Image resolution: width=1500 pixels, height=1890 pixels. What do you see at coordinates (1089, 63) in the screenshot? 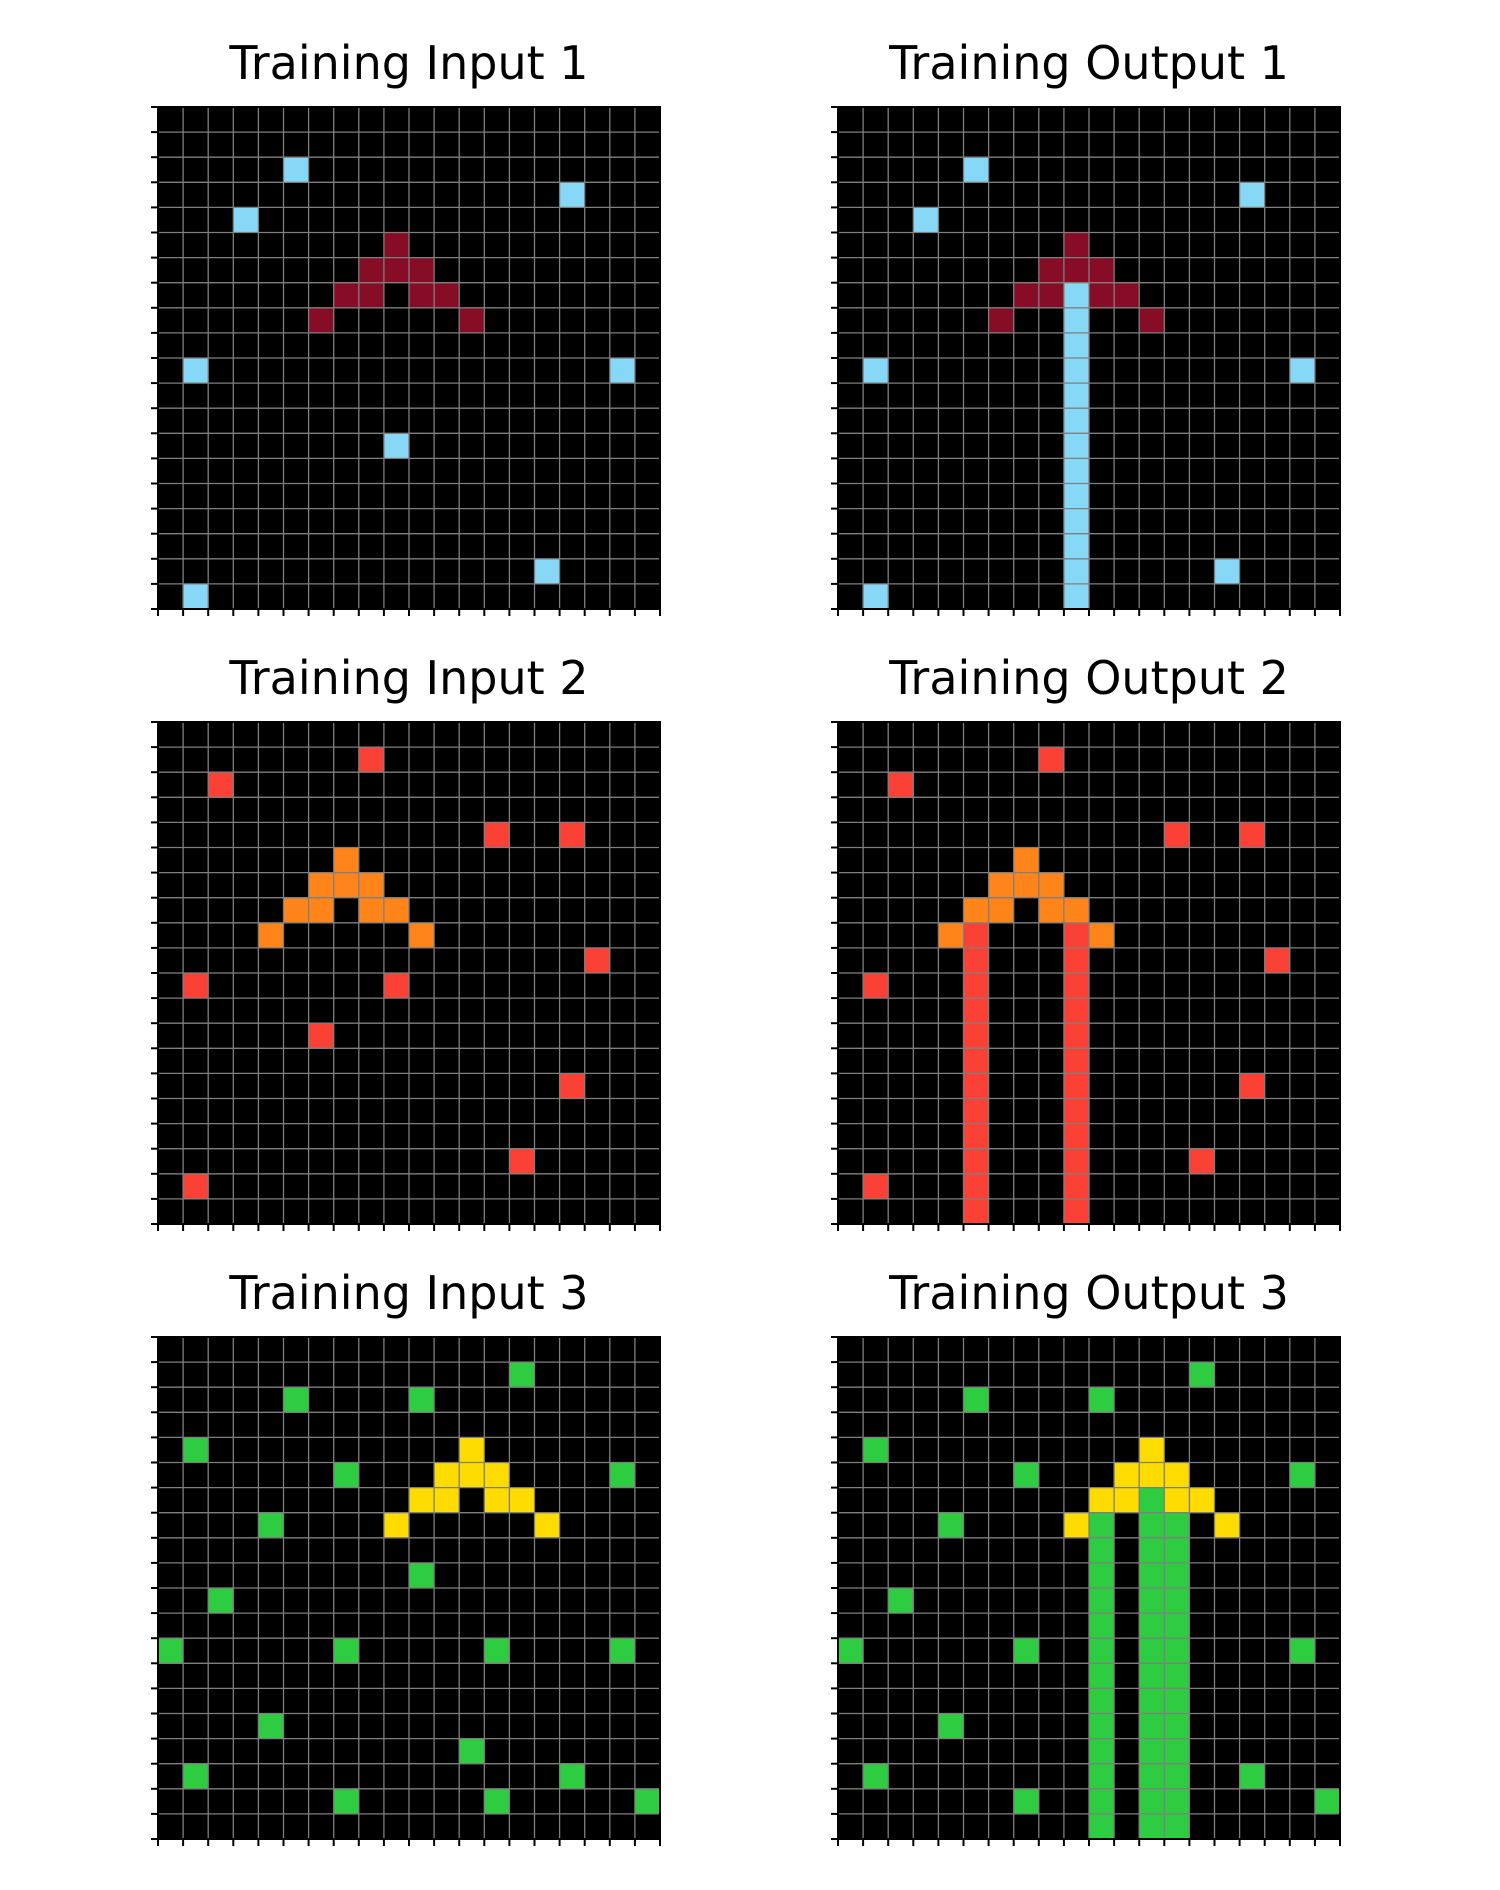
I see `panel-title: Training Output 1` at bounding box center [1089, 63].